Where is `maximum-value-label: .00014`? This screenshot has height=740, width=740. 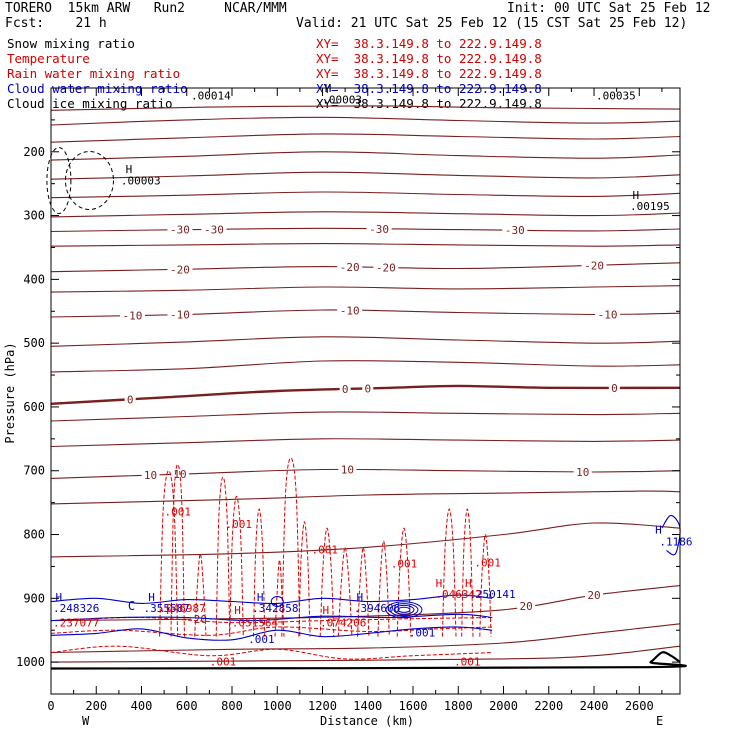 maximum-value-label: .00014 is located at coordinates (211, 96).